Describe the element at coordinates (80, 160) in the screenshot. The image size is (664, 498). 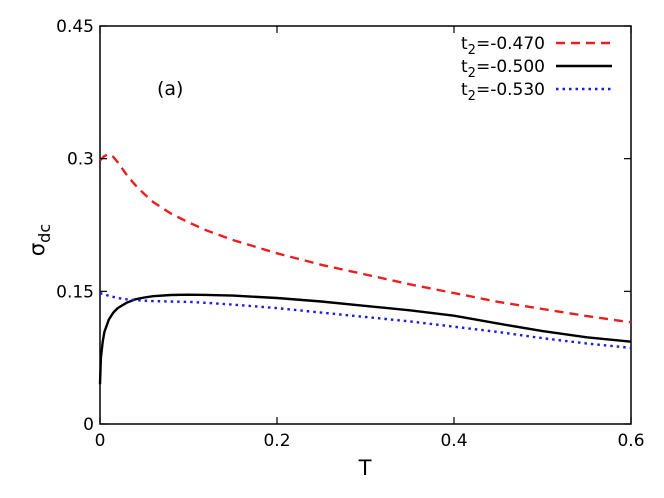
I see `y-tick-label: 0.3` at that location.